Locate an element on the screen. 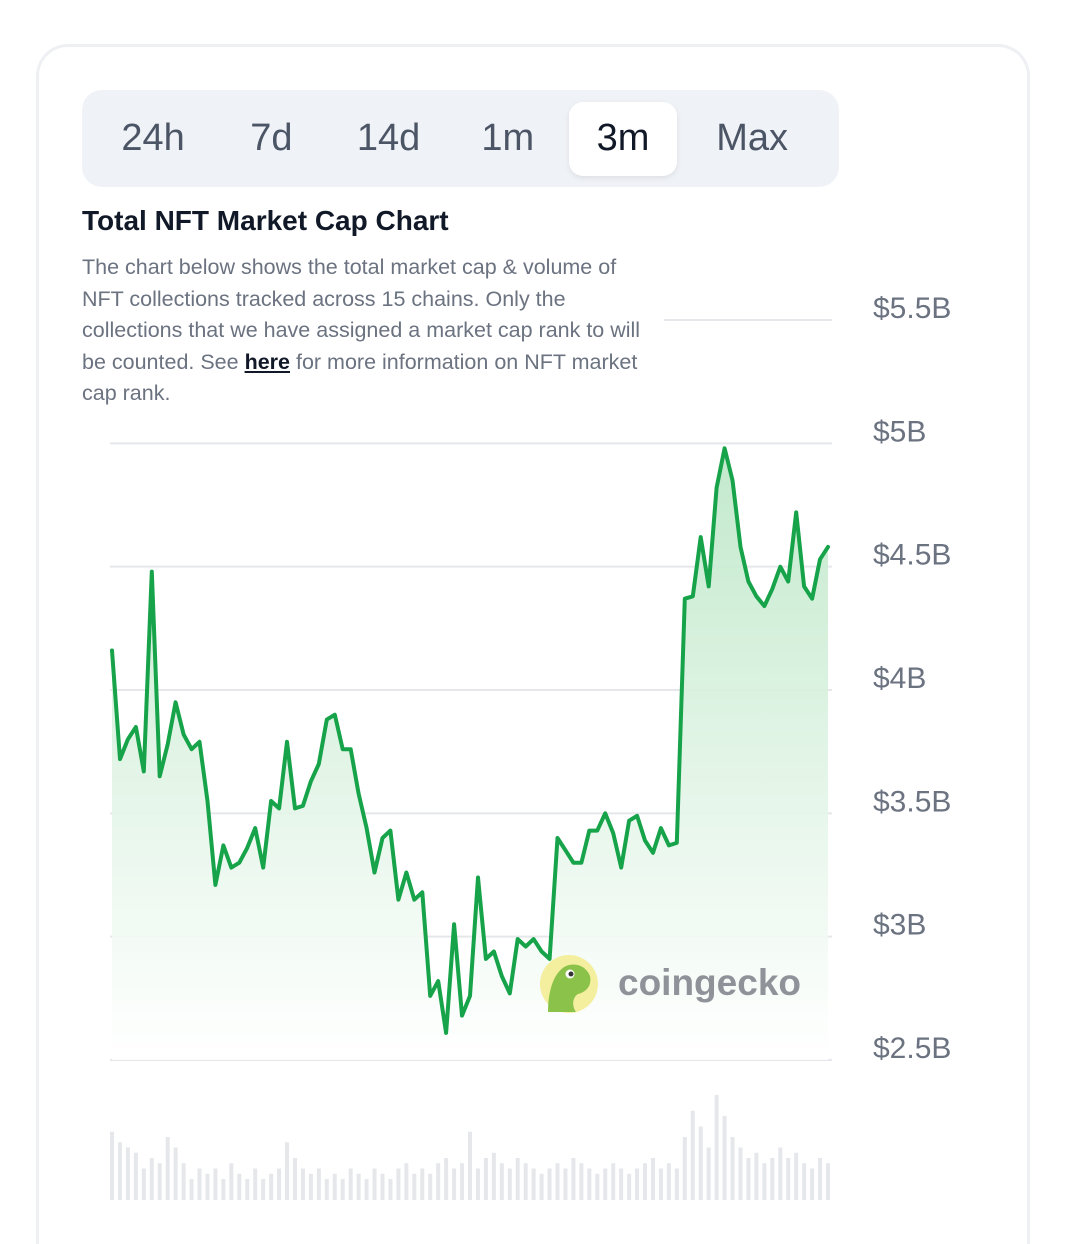  tab-24h: 24h is located at coordinates (153, 138).